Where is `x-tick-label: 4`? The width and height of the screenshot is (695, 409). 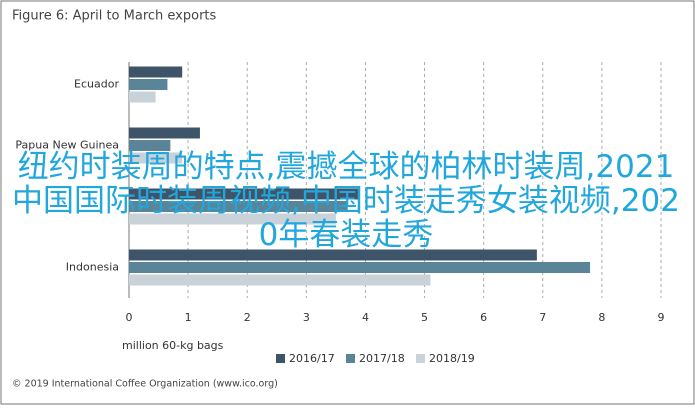
x-tick-label: 4 is located at coordinates (365, 317).